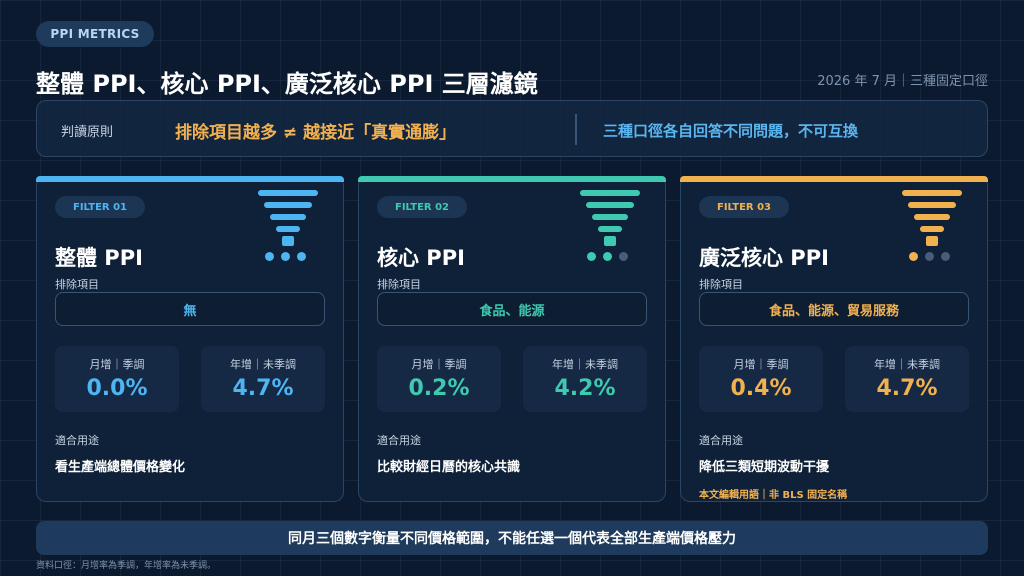 This screenshot has width=1024, height=576. I want to click on section-badge: PPI METRICS, so click(95, 34).